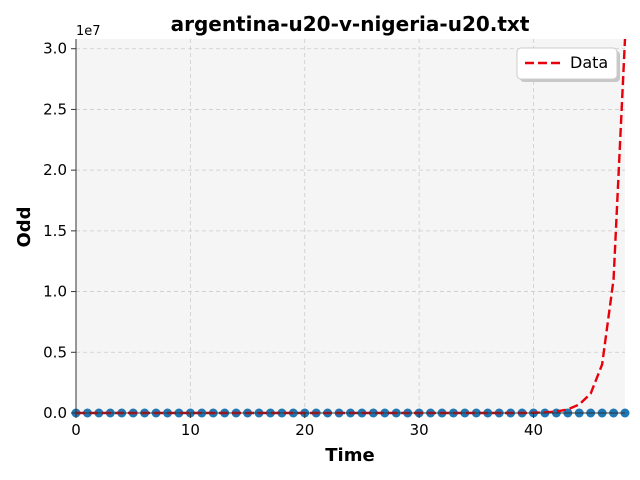  What do you see at coordinates (349, 455) in the screenshot?
I see `x-axis-label: Time` at bounding box center [349, 455].